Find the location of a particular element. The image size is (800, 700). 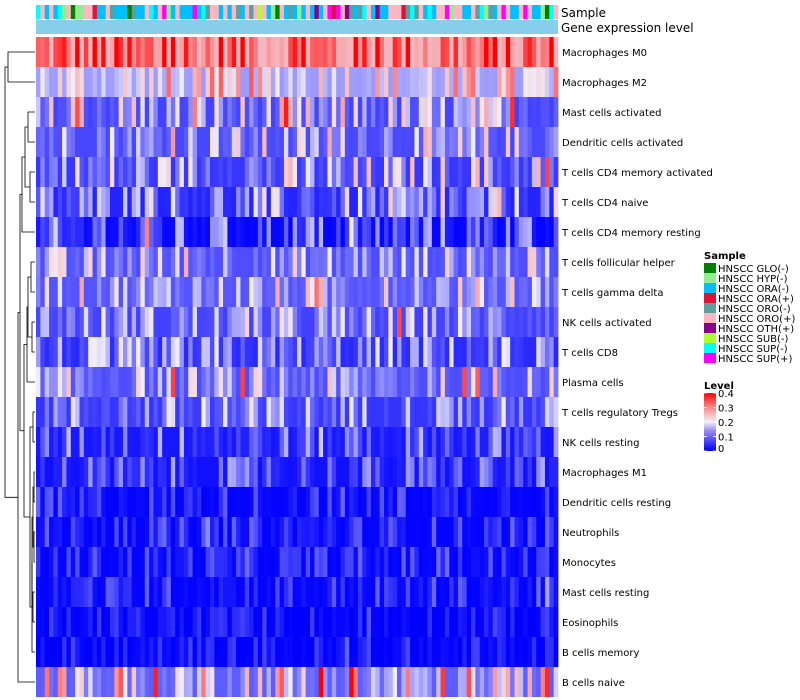

sample-legend-title: Sample is located at coordinates (725, 256).